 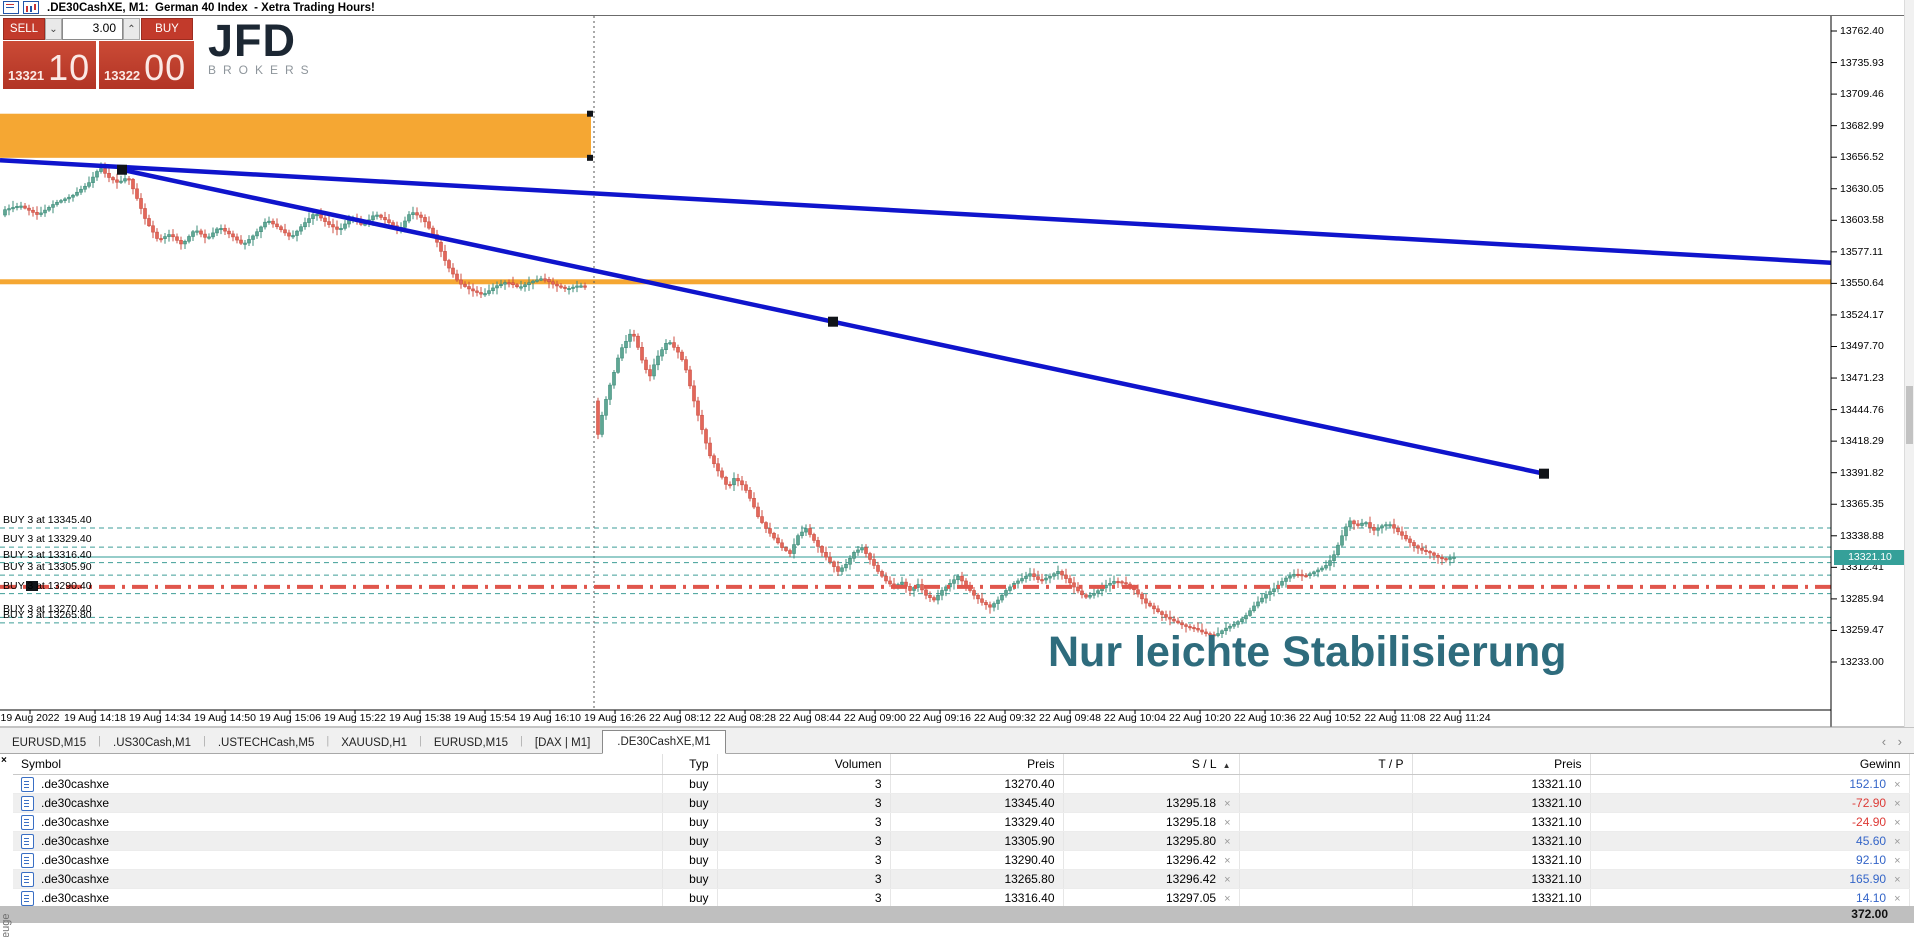 I want to click on horizontal-level-line, so click(x=915, y=282).